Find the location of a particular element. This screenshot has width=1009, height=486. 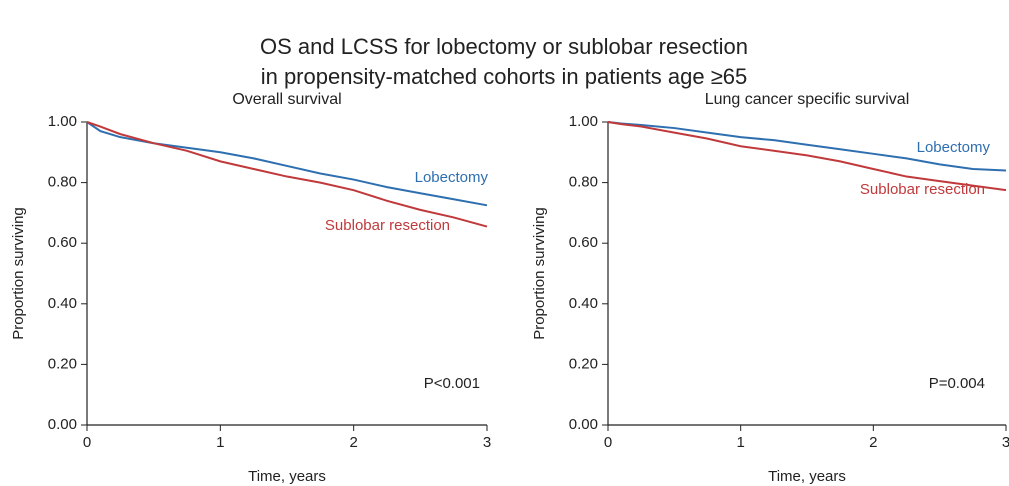

p-value: P=0.004 is located at coordinates (957, 383).